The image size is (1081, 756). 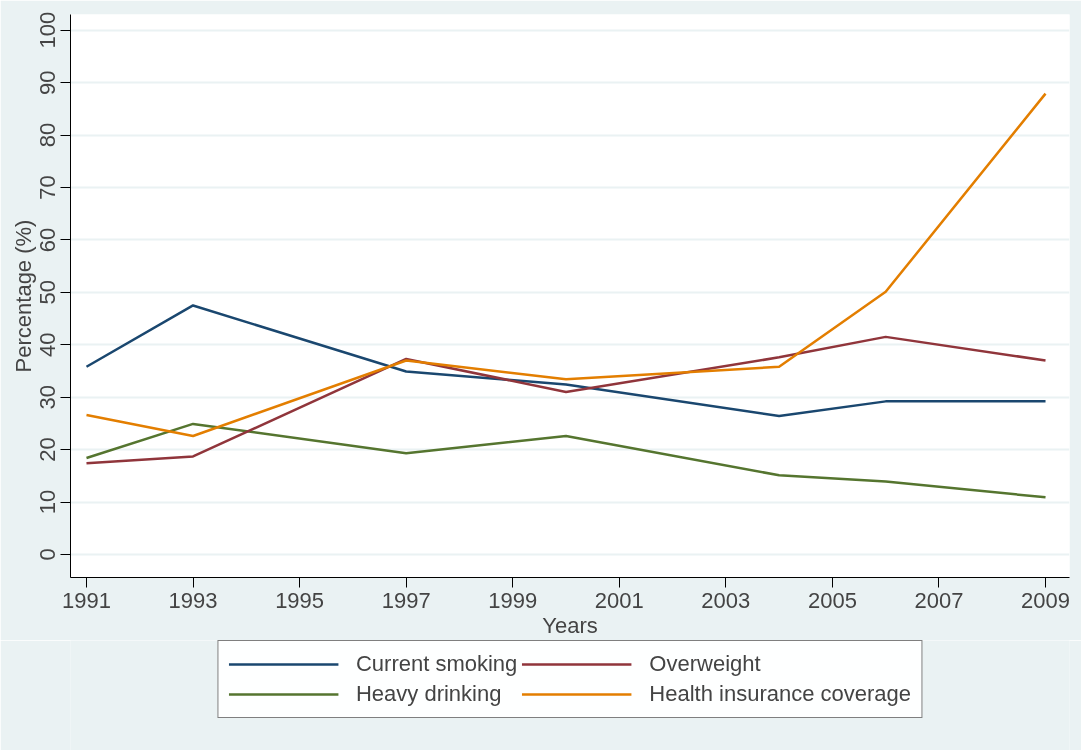 What do you see at coordinates (1046, 600) in the screenshot?
I see `x-tick-label: 2009` at bounding box center [1046, 600].